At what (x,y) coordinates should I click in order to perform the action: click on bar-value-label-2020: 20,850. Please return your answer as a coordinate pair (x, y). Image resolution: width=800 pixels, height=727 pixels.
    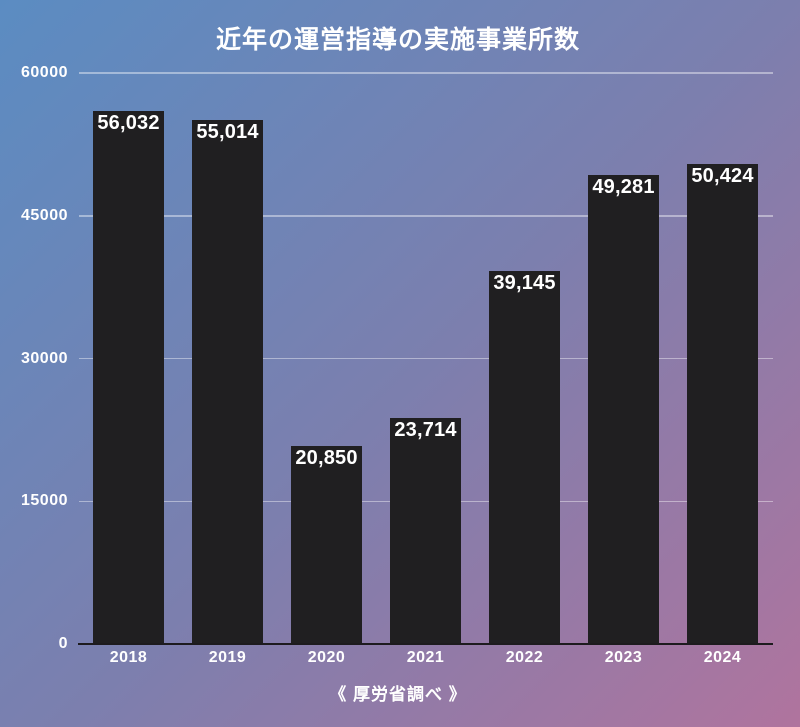
    Looking at the image, I should click on (326, 457).